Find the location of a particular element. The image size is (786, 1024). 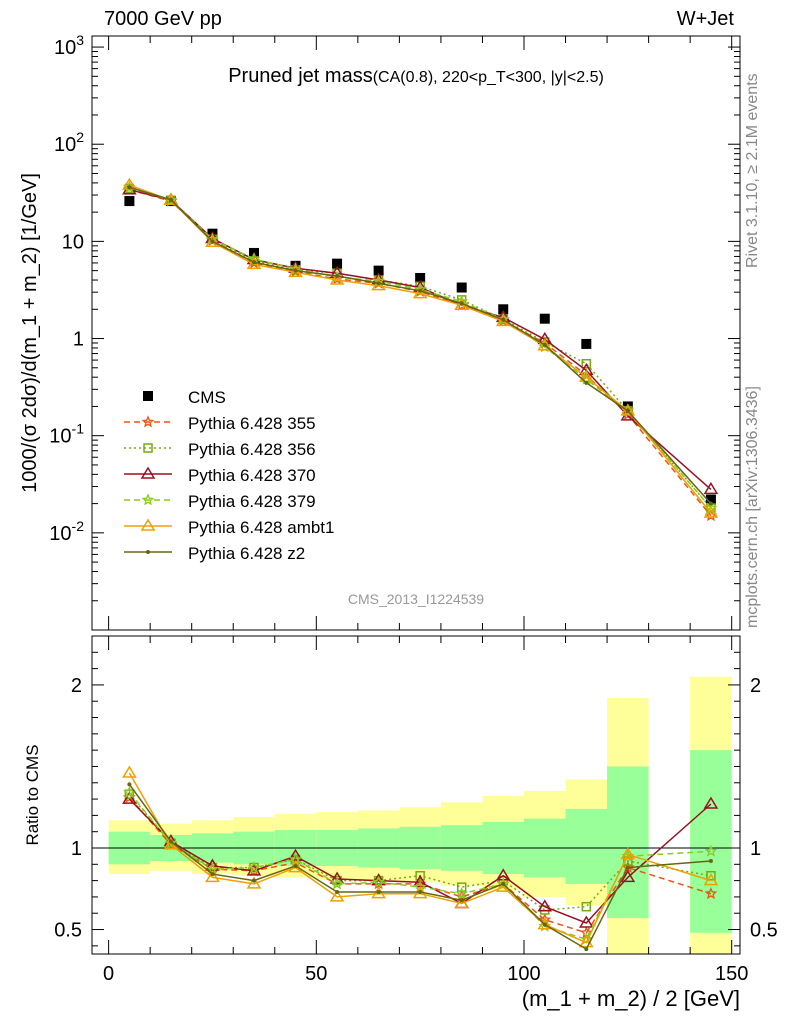

header-process: W+Jet is located at coordinates (705, 19).